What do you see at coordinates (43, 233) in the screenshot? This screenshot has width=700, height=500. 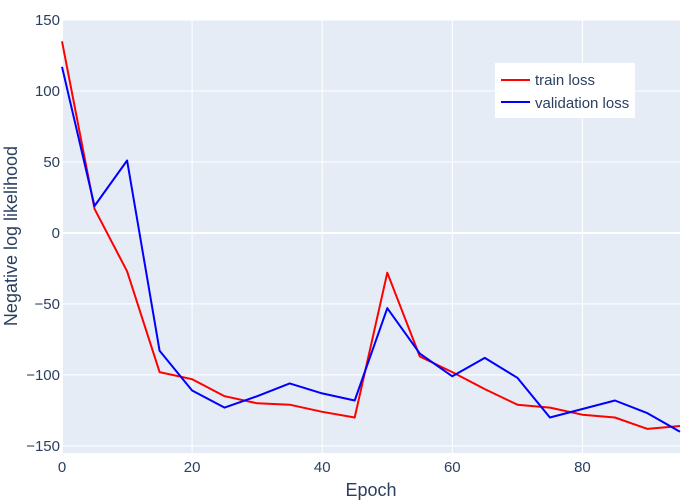 I see `y-axis-ticks: −150 −100 −50 0 50 100 150` at bounding box center [43, 233].